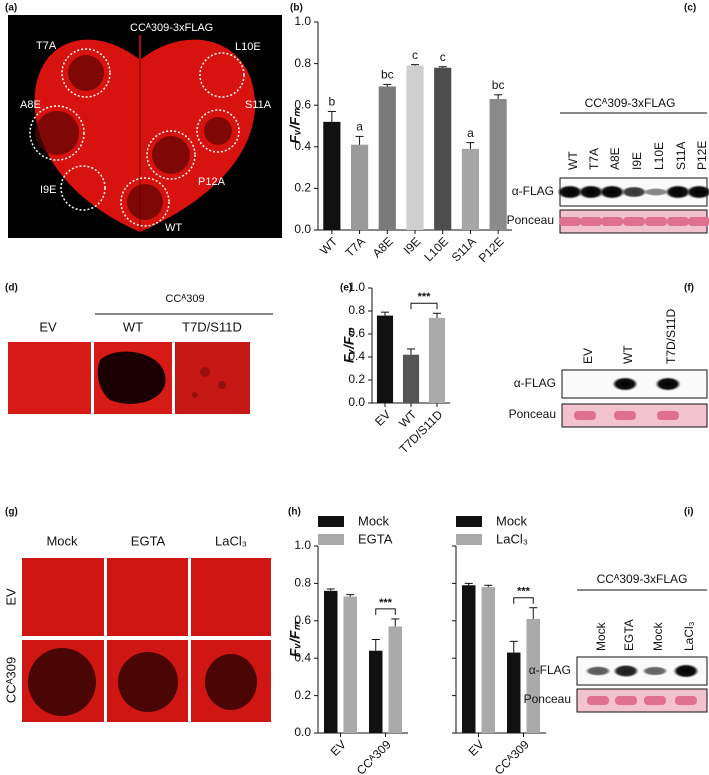 The width and height of the screenshot is (709, 775). Describe the element at coordinates (48, 190) in the screenshot. I see `spot-label: I9E` at that location.